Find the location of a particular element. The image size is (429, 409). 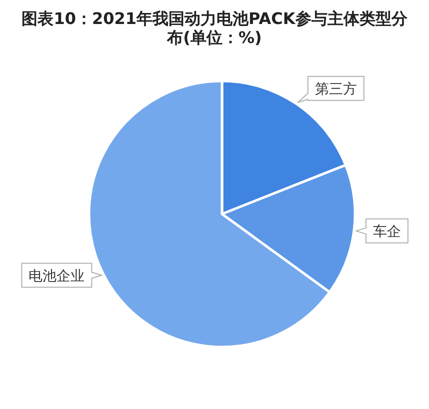

slice-label: 车企 is located at coordinates (386, 232).